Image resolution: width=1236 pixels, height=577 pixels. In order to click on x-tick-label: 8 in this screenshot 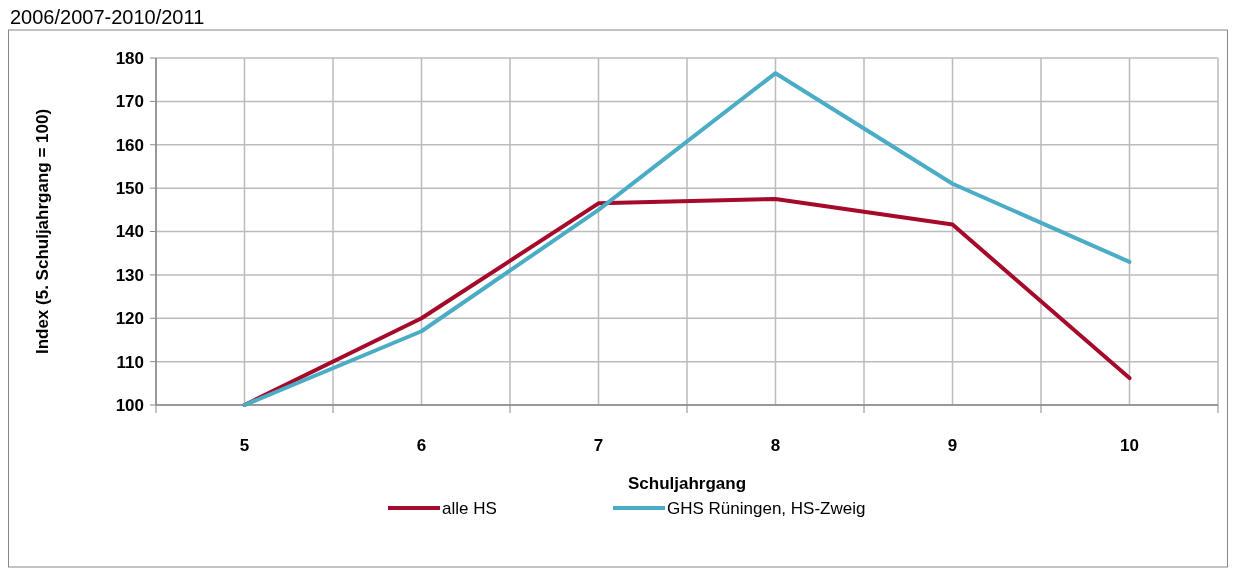, I will do `click(775, 445)`.